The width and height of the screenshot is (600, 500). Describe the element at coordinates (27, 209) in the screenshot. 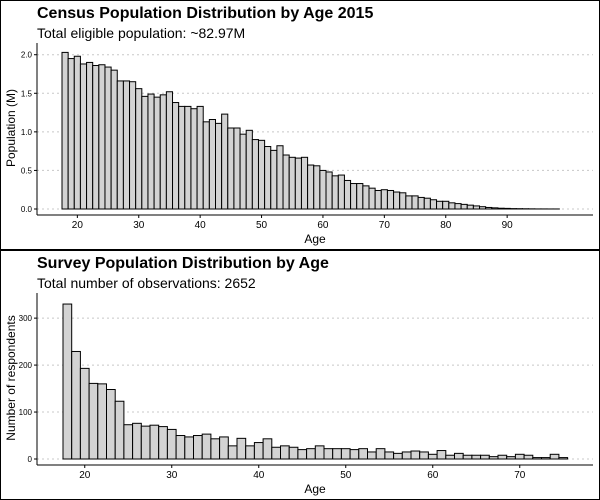

I see `y-tick-label: 0.0` at that location.